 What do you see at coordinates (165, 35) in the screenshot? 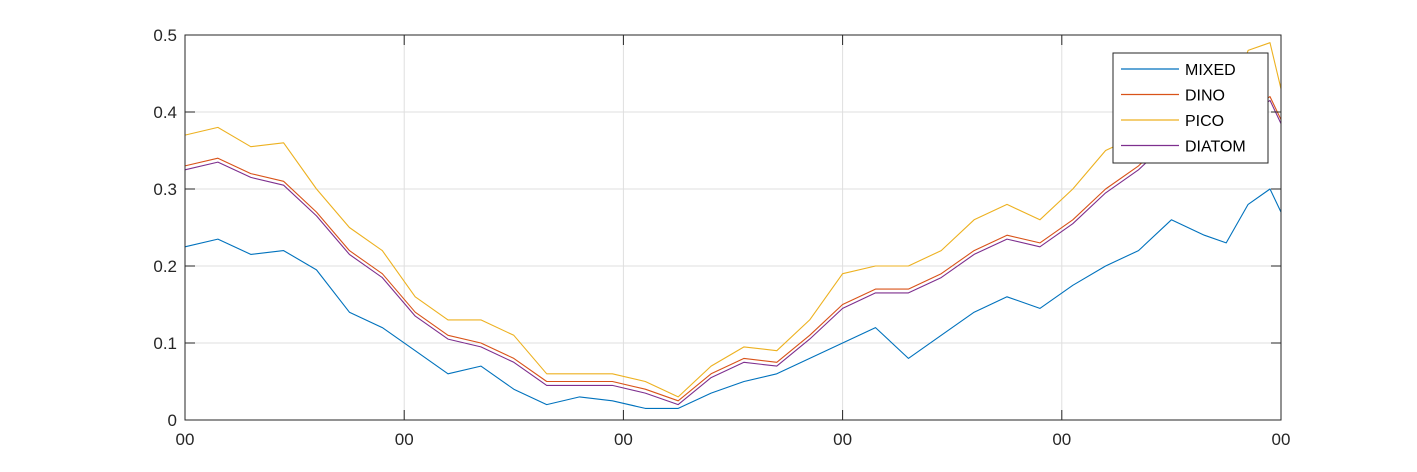
I see `y-tick-label: 0.5` at bounding box center [165, 35].